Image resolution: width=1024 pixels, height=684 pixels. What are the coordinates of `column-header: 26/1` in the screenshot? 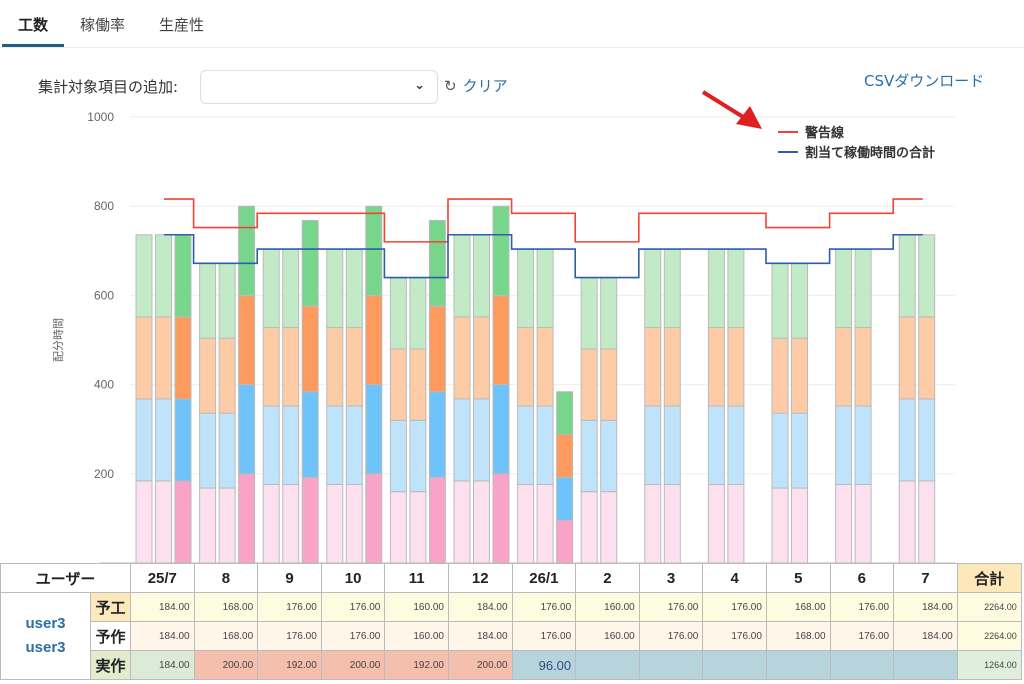 It's located at (544, 578).